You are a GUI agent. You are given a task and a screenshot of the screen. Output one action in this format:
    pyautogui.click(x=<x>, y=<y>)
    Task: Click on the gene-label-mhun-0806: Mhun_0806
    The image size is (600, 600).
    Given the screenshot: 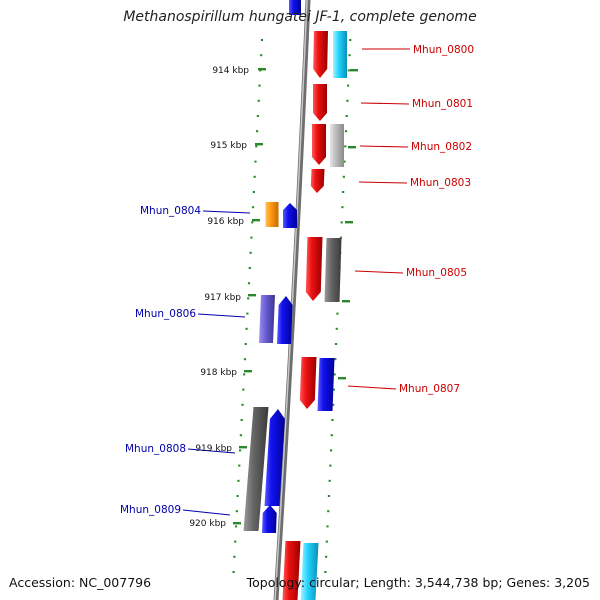 What is the action you would take?
    pyautogui.click(x=165, y=314)
    